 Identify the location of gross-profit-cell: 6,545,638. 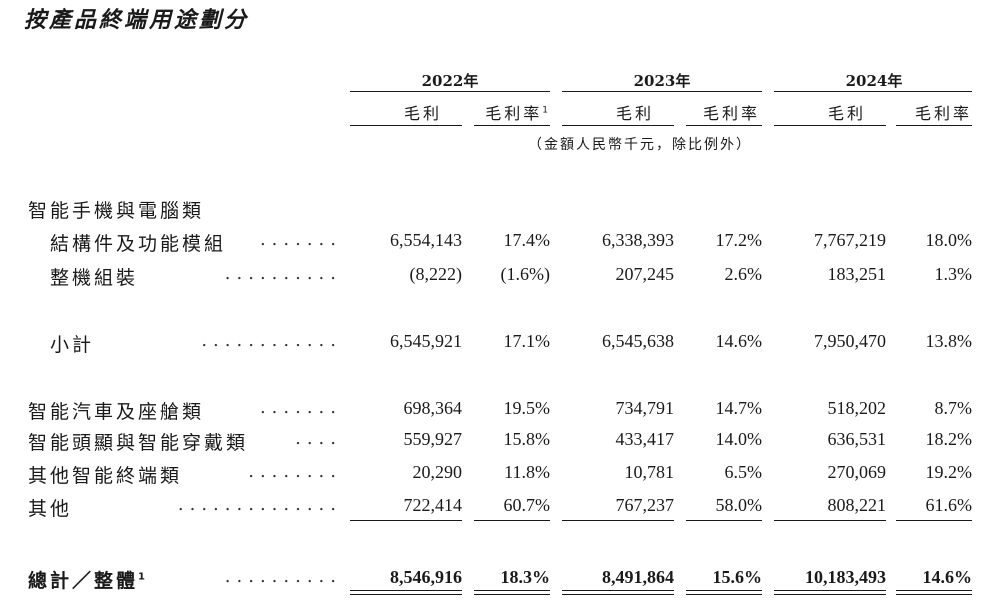
(638, 341).